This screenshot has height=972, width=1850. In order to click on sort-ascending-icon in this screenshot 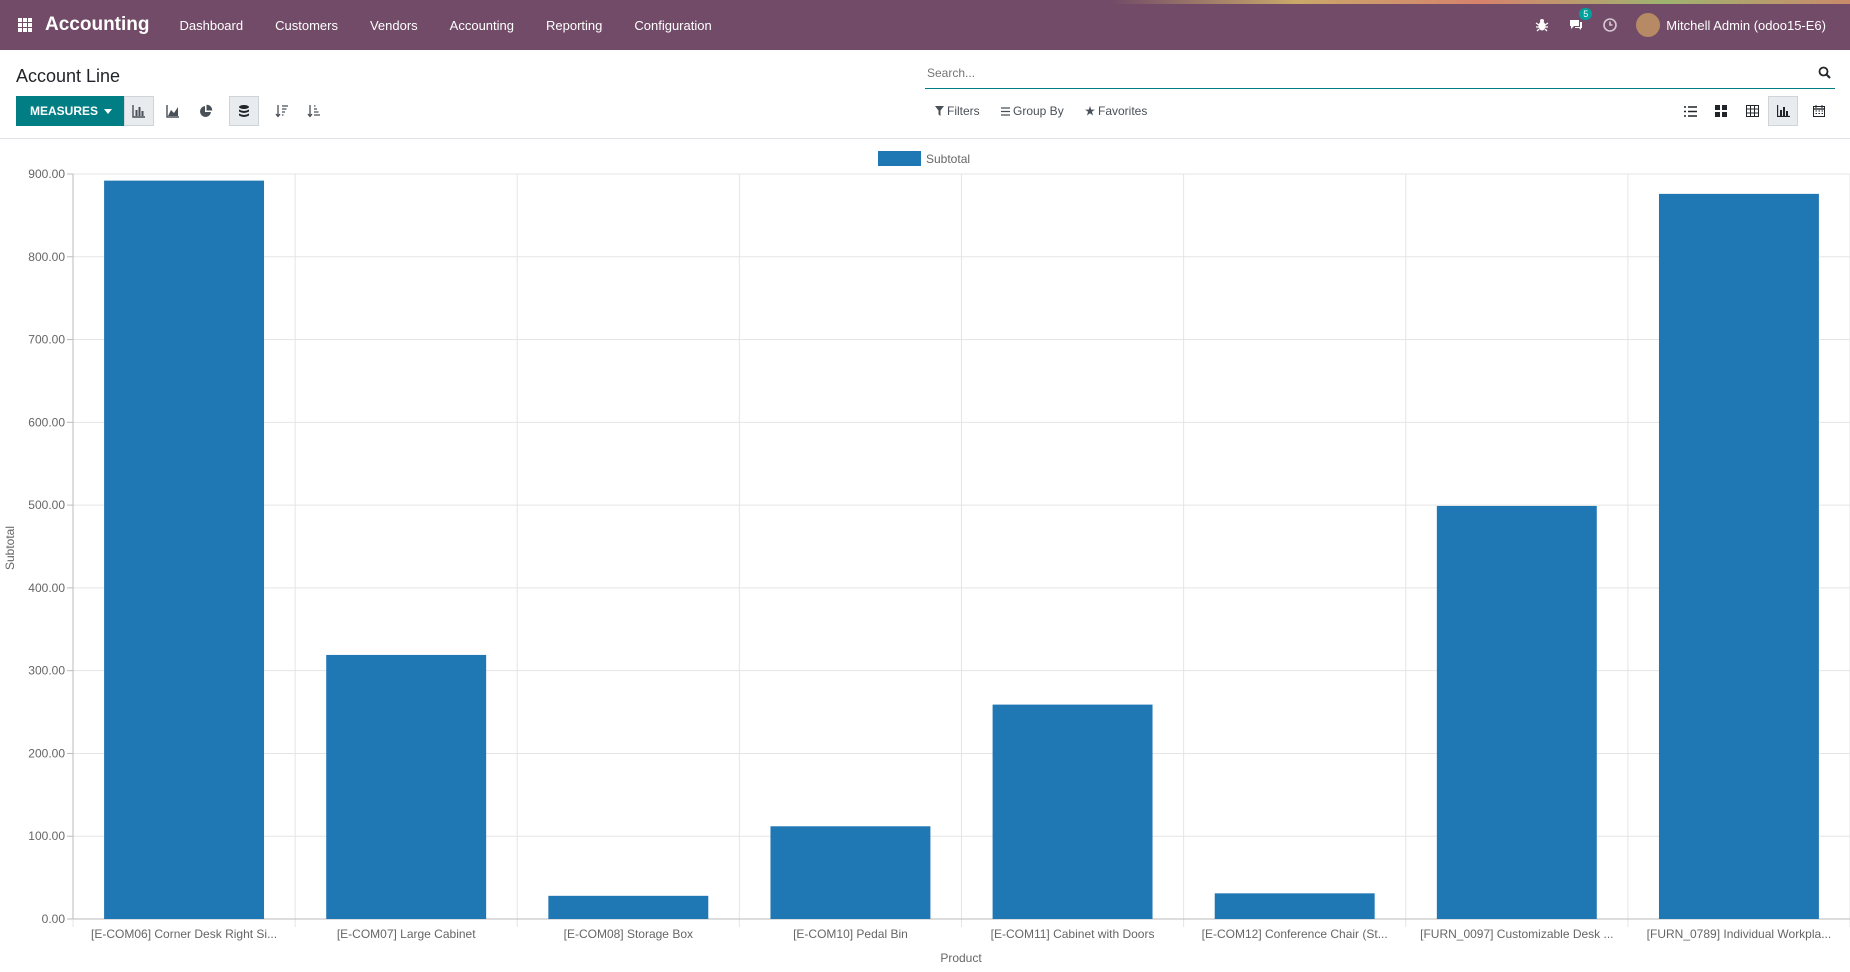, I will do `click(314, 111)`.